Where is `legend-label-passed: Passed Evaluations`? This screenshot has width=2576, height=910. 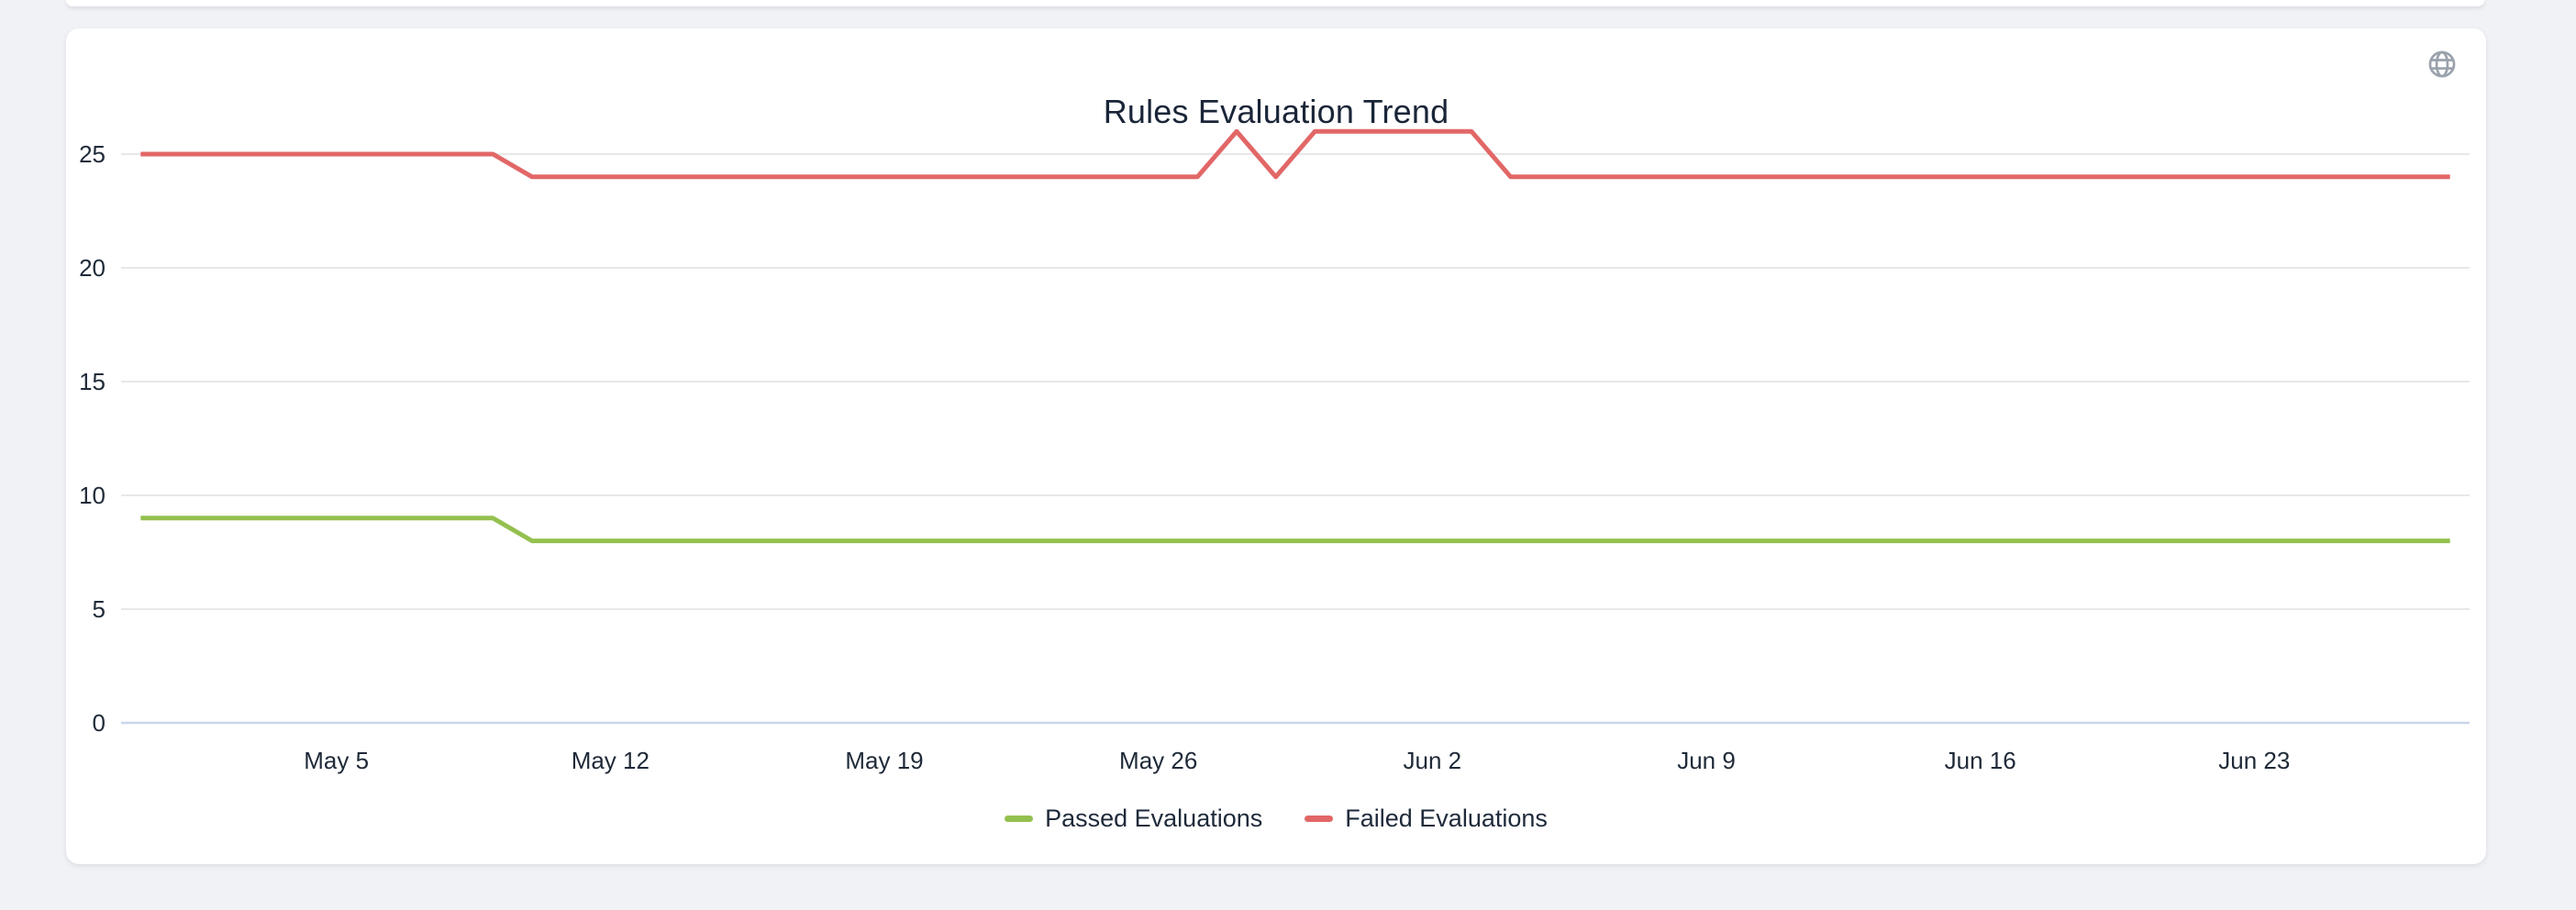
legend-label-passed: Passed Evaluations is located at coordinates (1154, 818).